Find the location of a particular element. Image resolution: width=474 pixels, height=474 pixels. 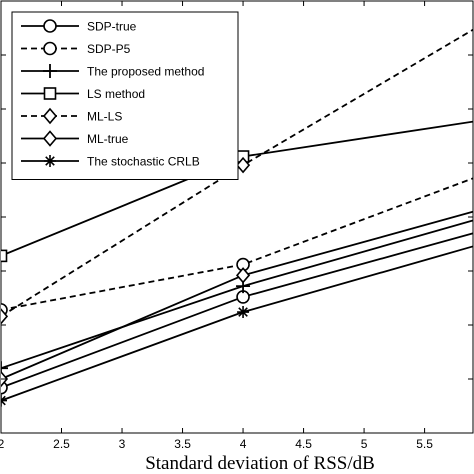

legend-label: The proposed method is located at coordinates (145, 72).